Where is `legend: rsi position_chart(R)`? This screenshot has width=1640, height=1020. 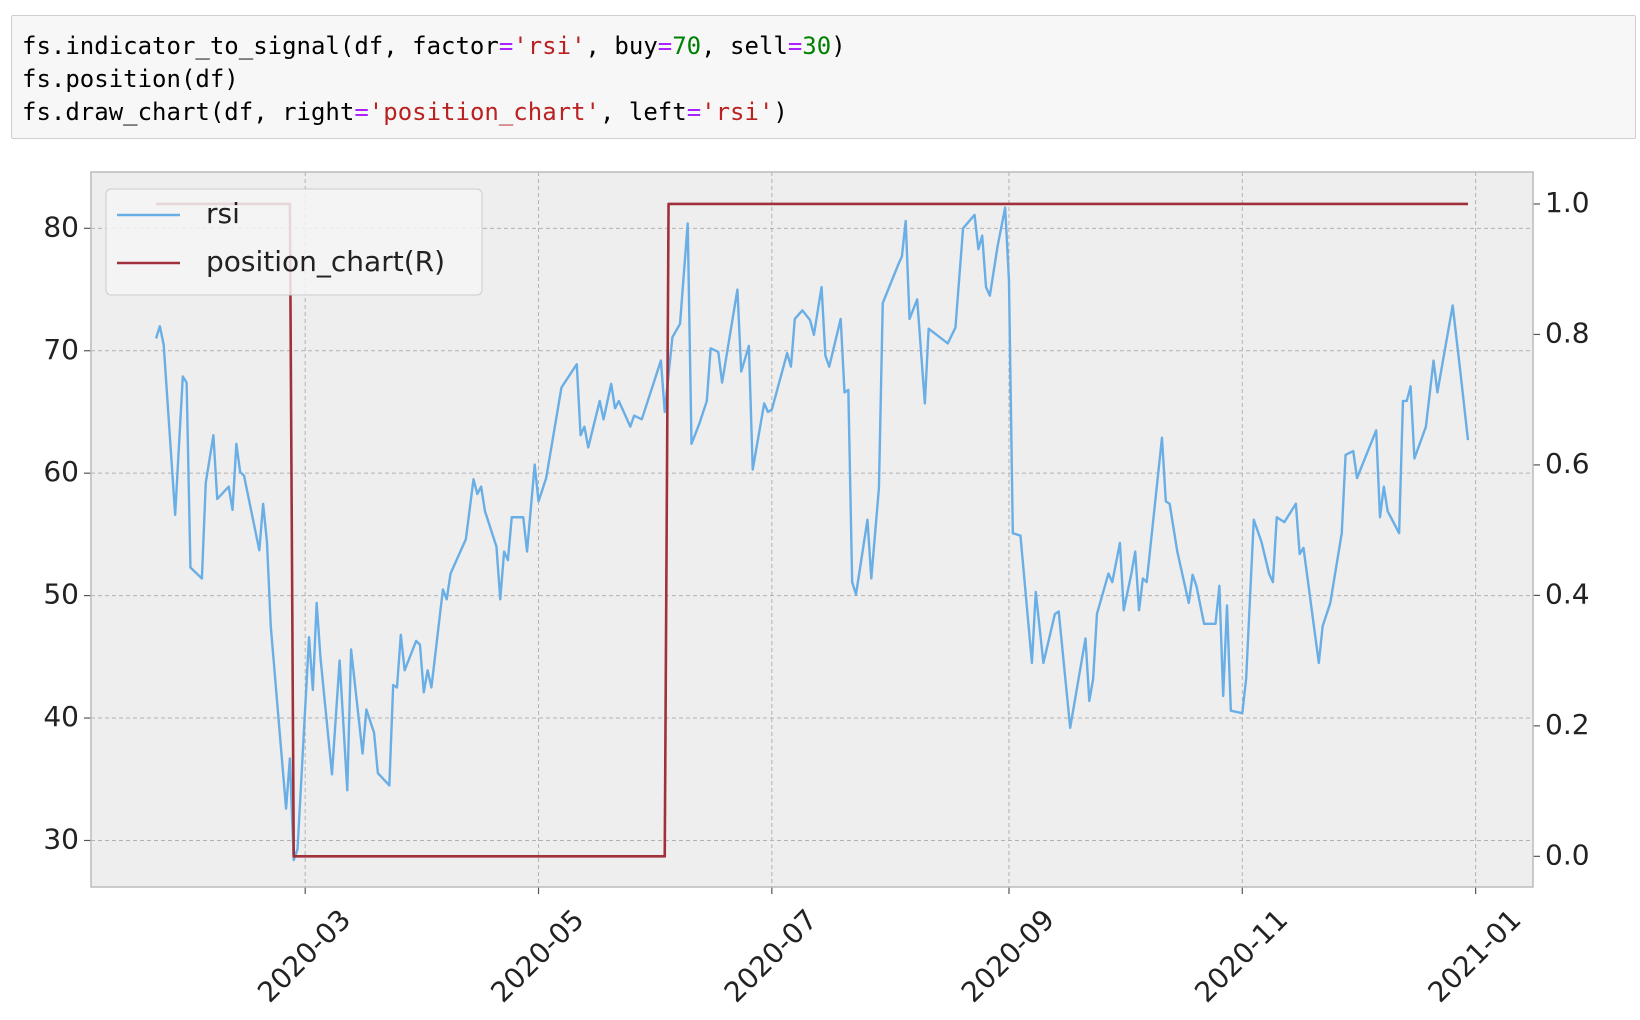 legend: rsi position_chart(R) is located at coordinates (294, 242).